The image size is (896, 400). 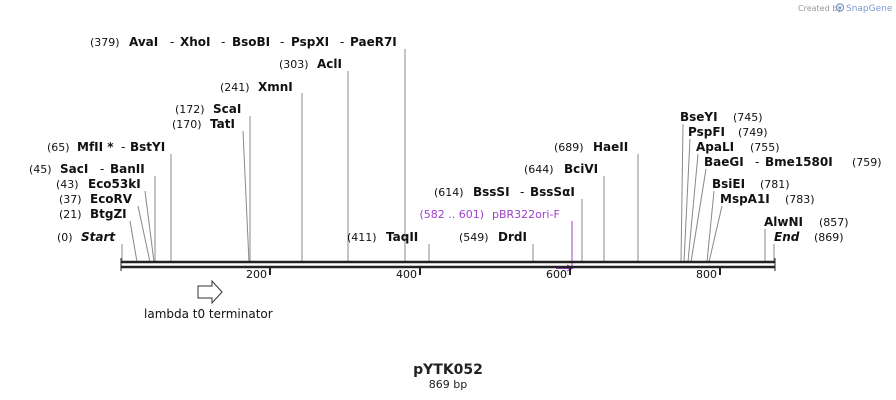 I want to click on leader-baegi, so click(x=698, y=215).